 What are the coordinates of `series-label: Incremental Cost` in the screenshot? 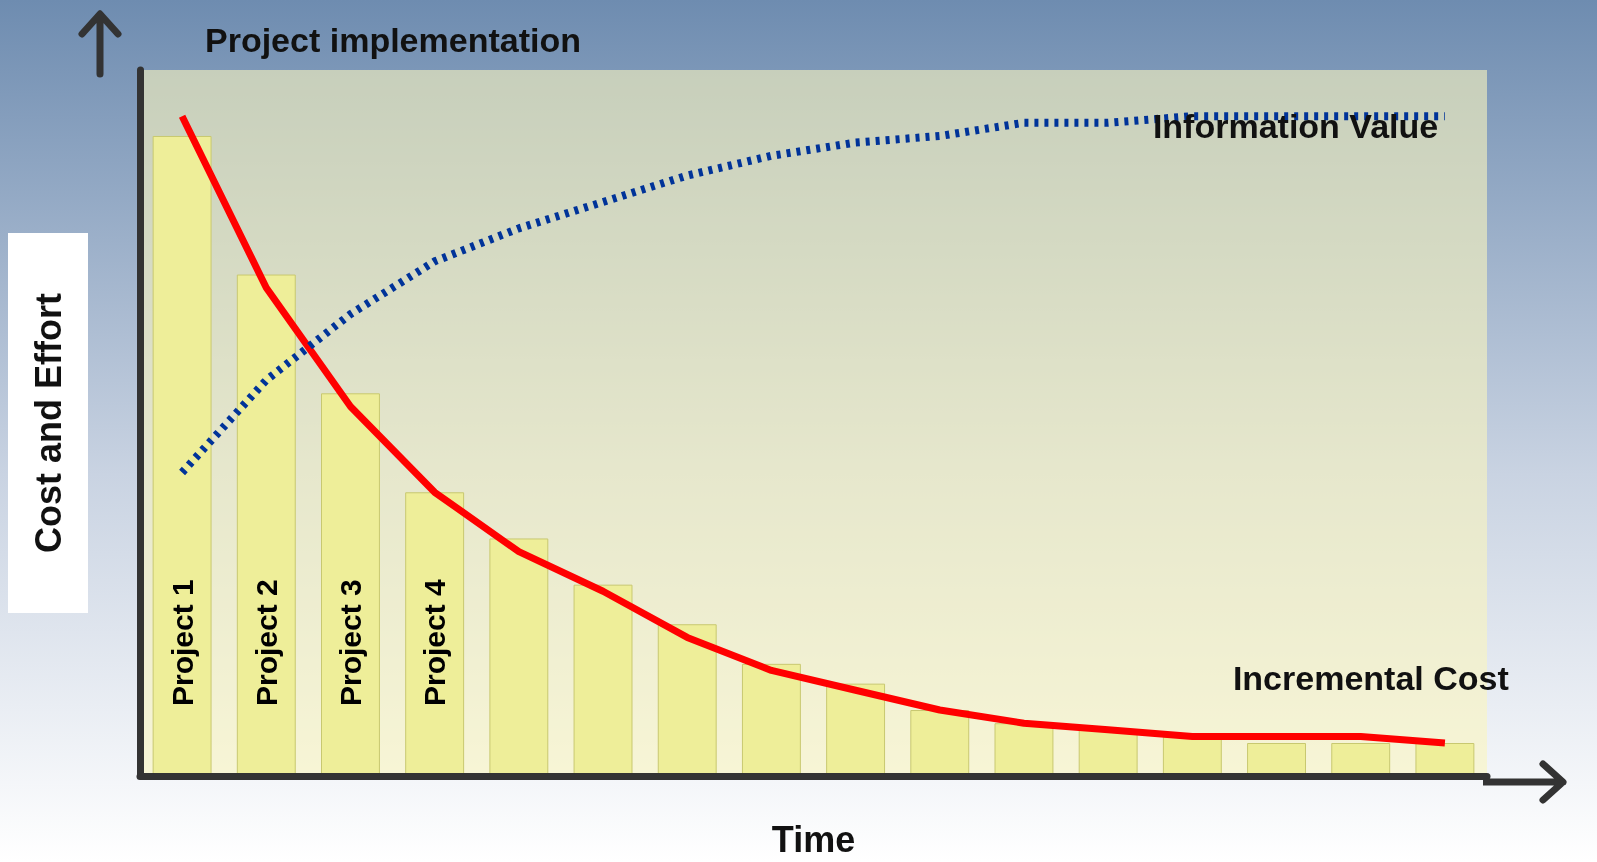 It's located at (1370, 678).